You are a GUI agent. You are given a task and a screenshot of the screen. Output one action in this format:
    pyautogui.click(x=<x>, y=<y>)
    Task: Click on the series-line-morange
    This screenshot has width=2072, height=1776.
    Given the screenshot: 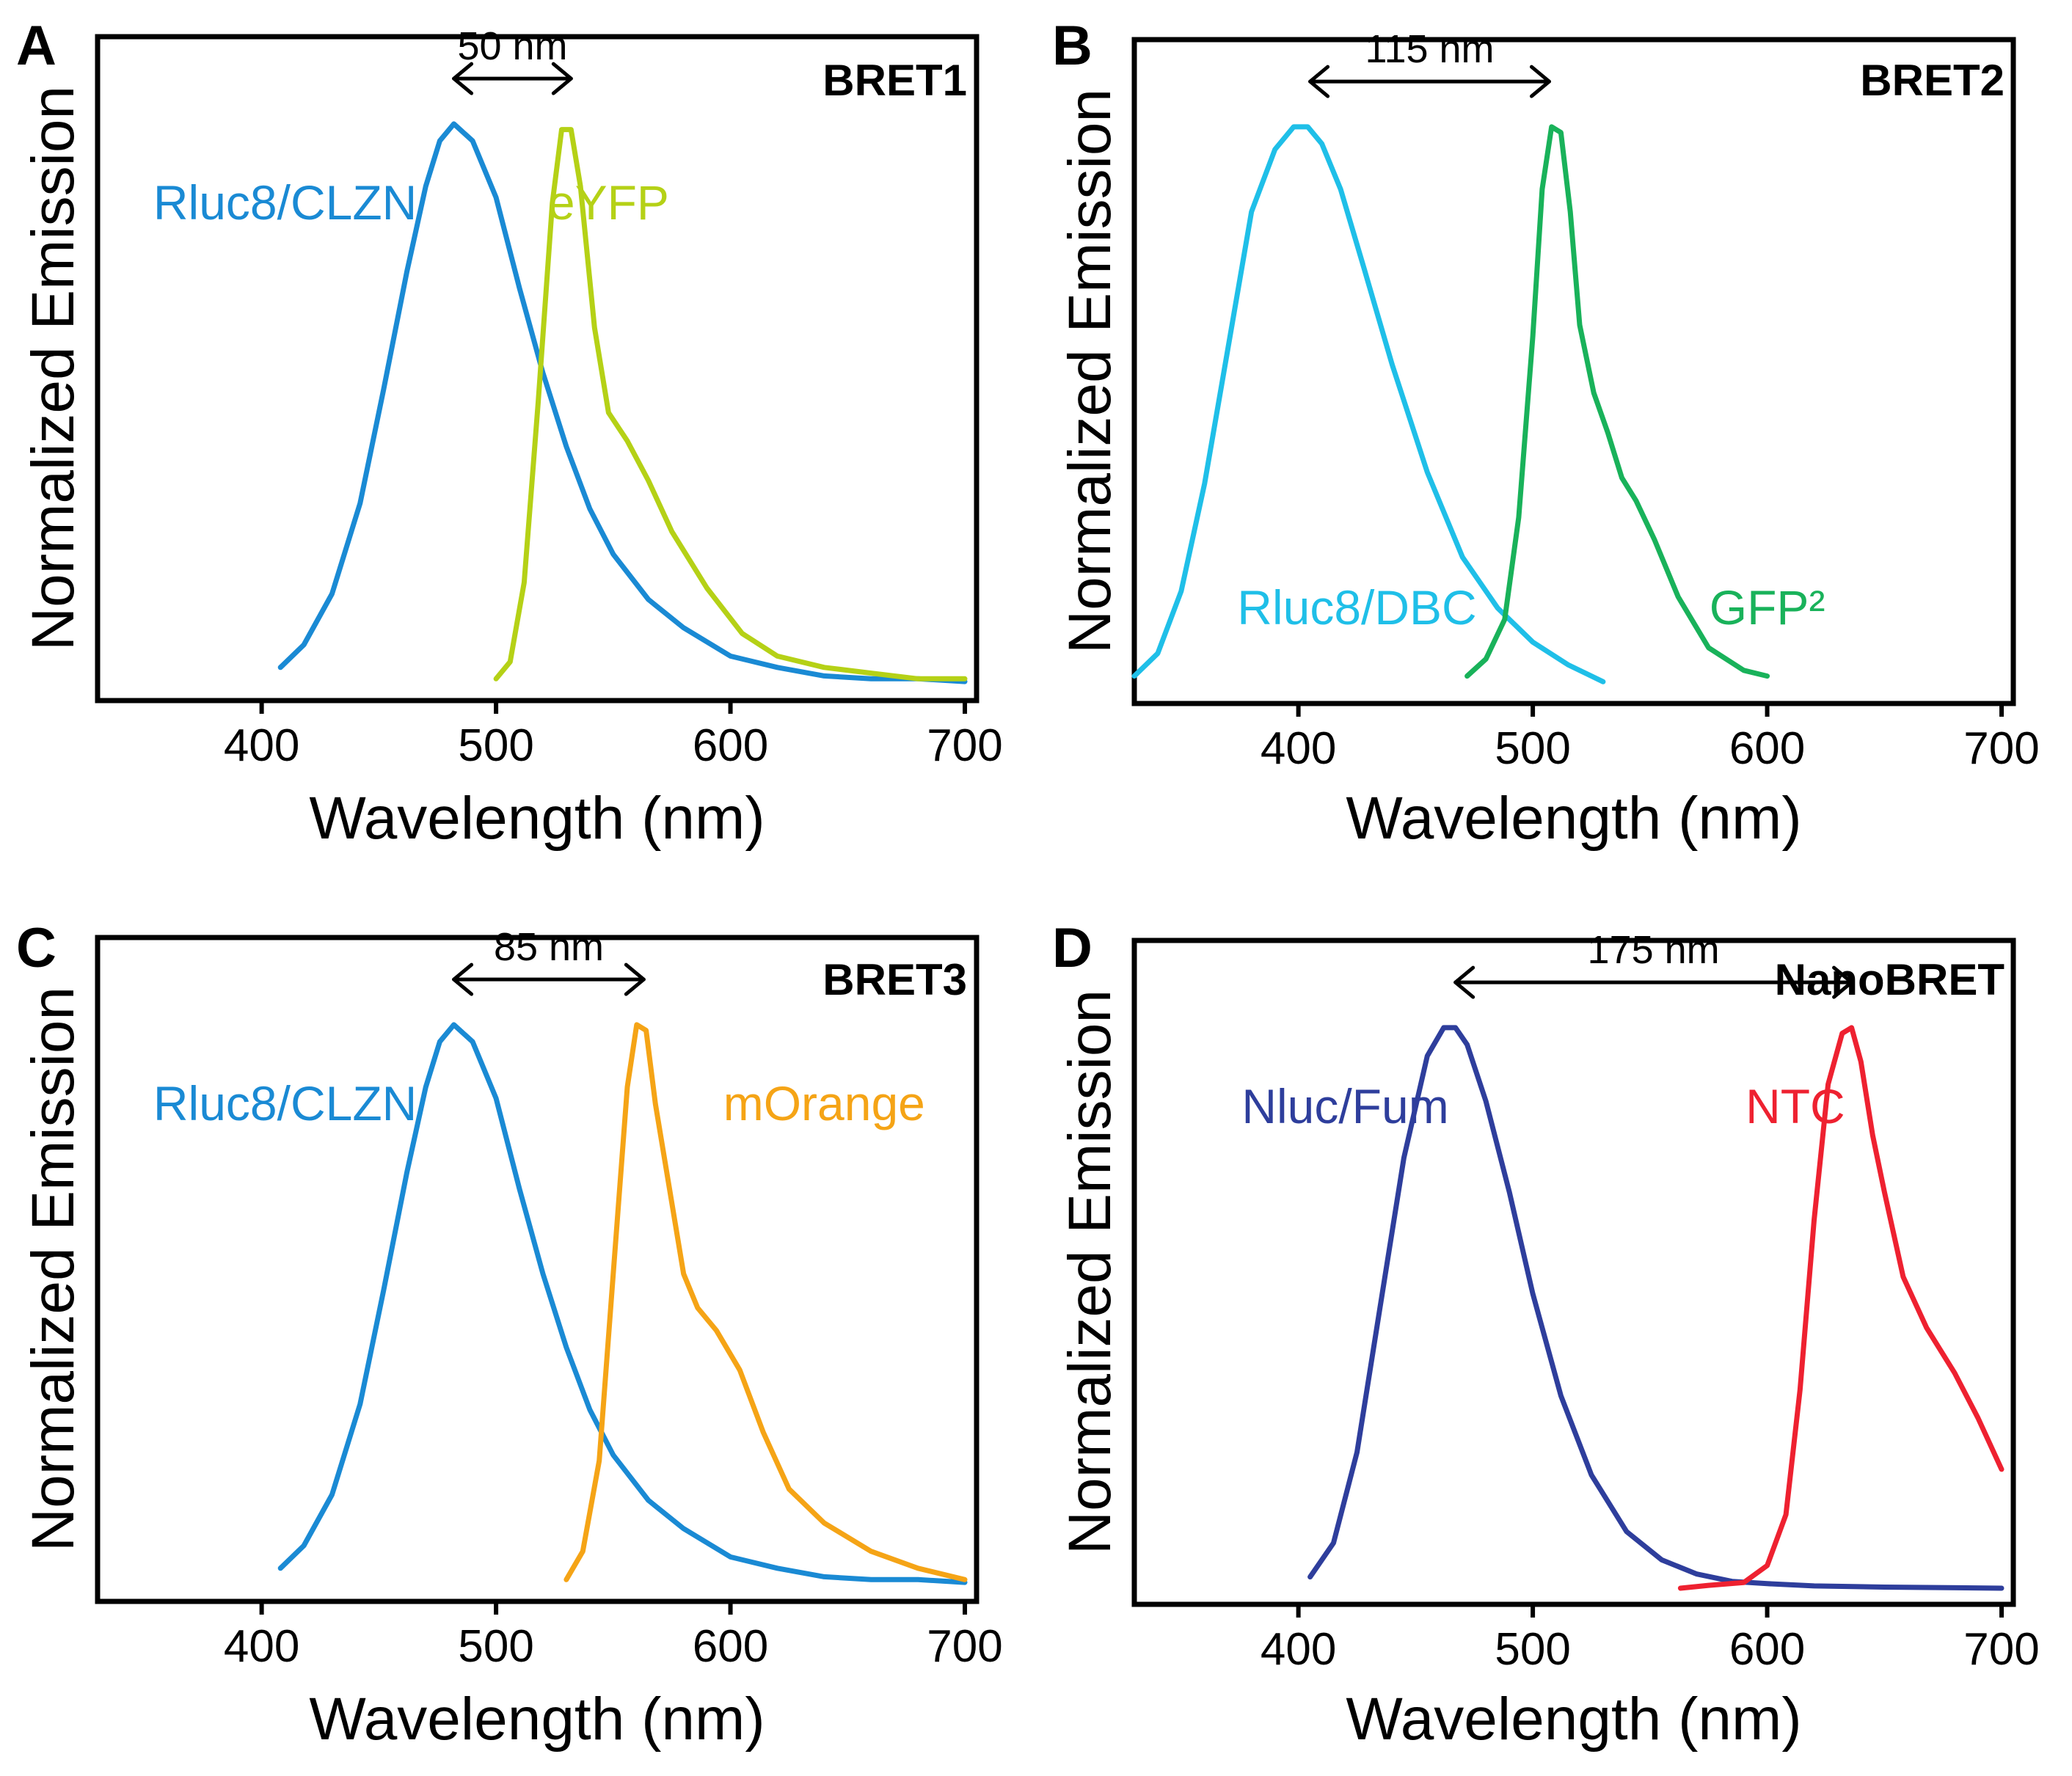 What is the action you would take?
    pyautogui.click(x=765, y=1302)
    